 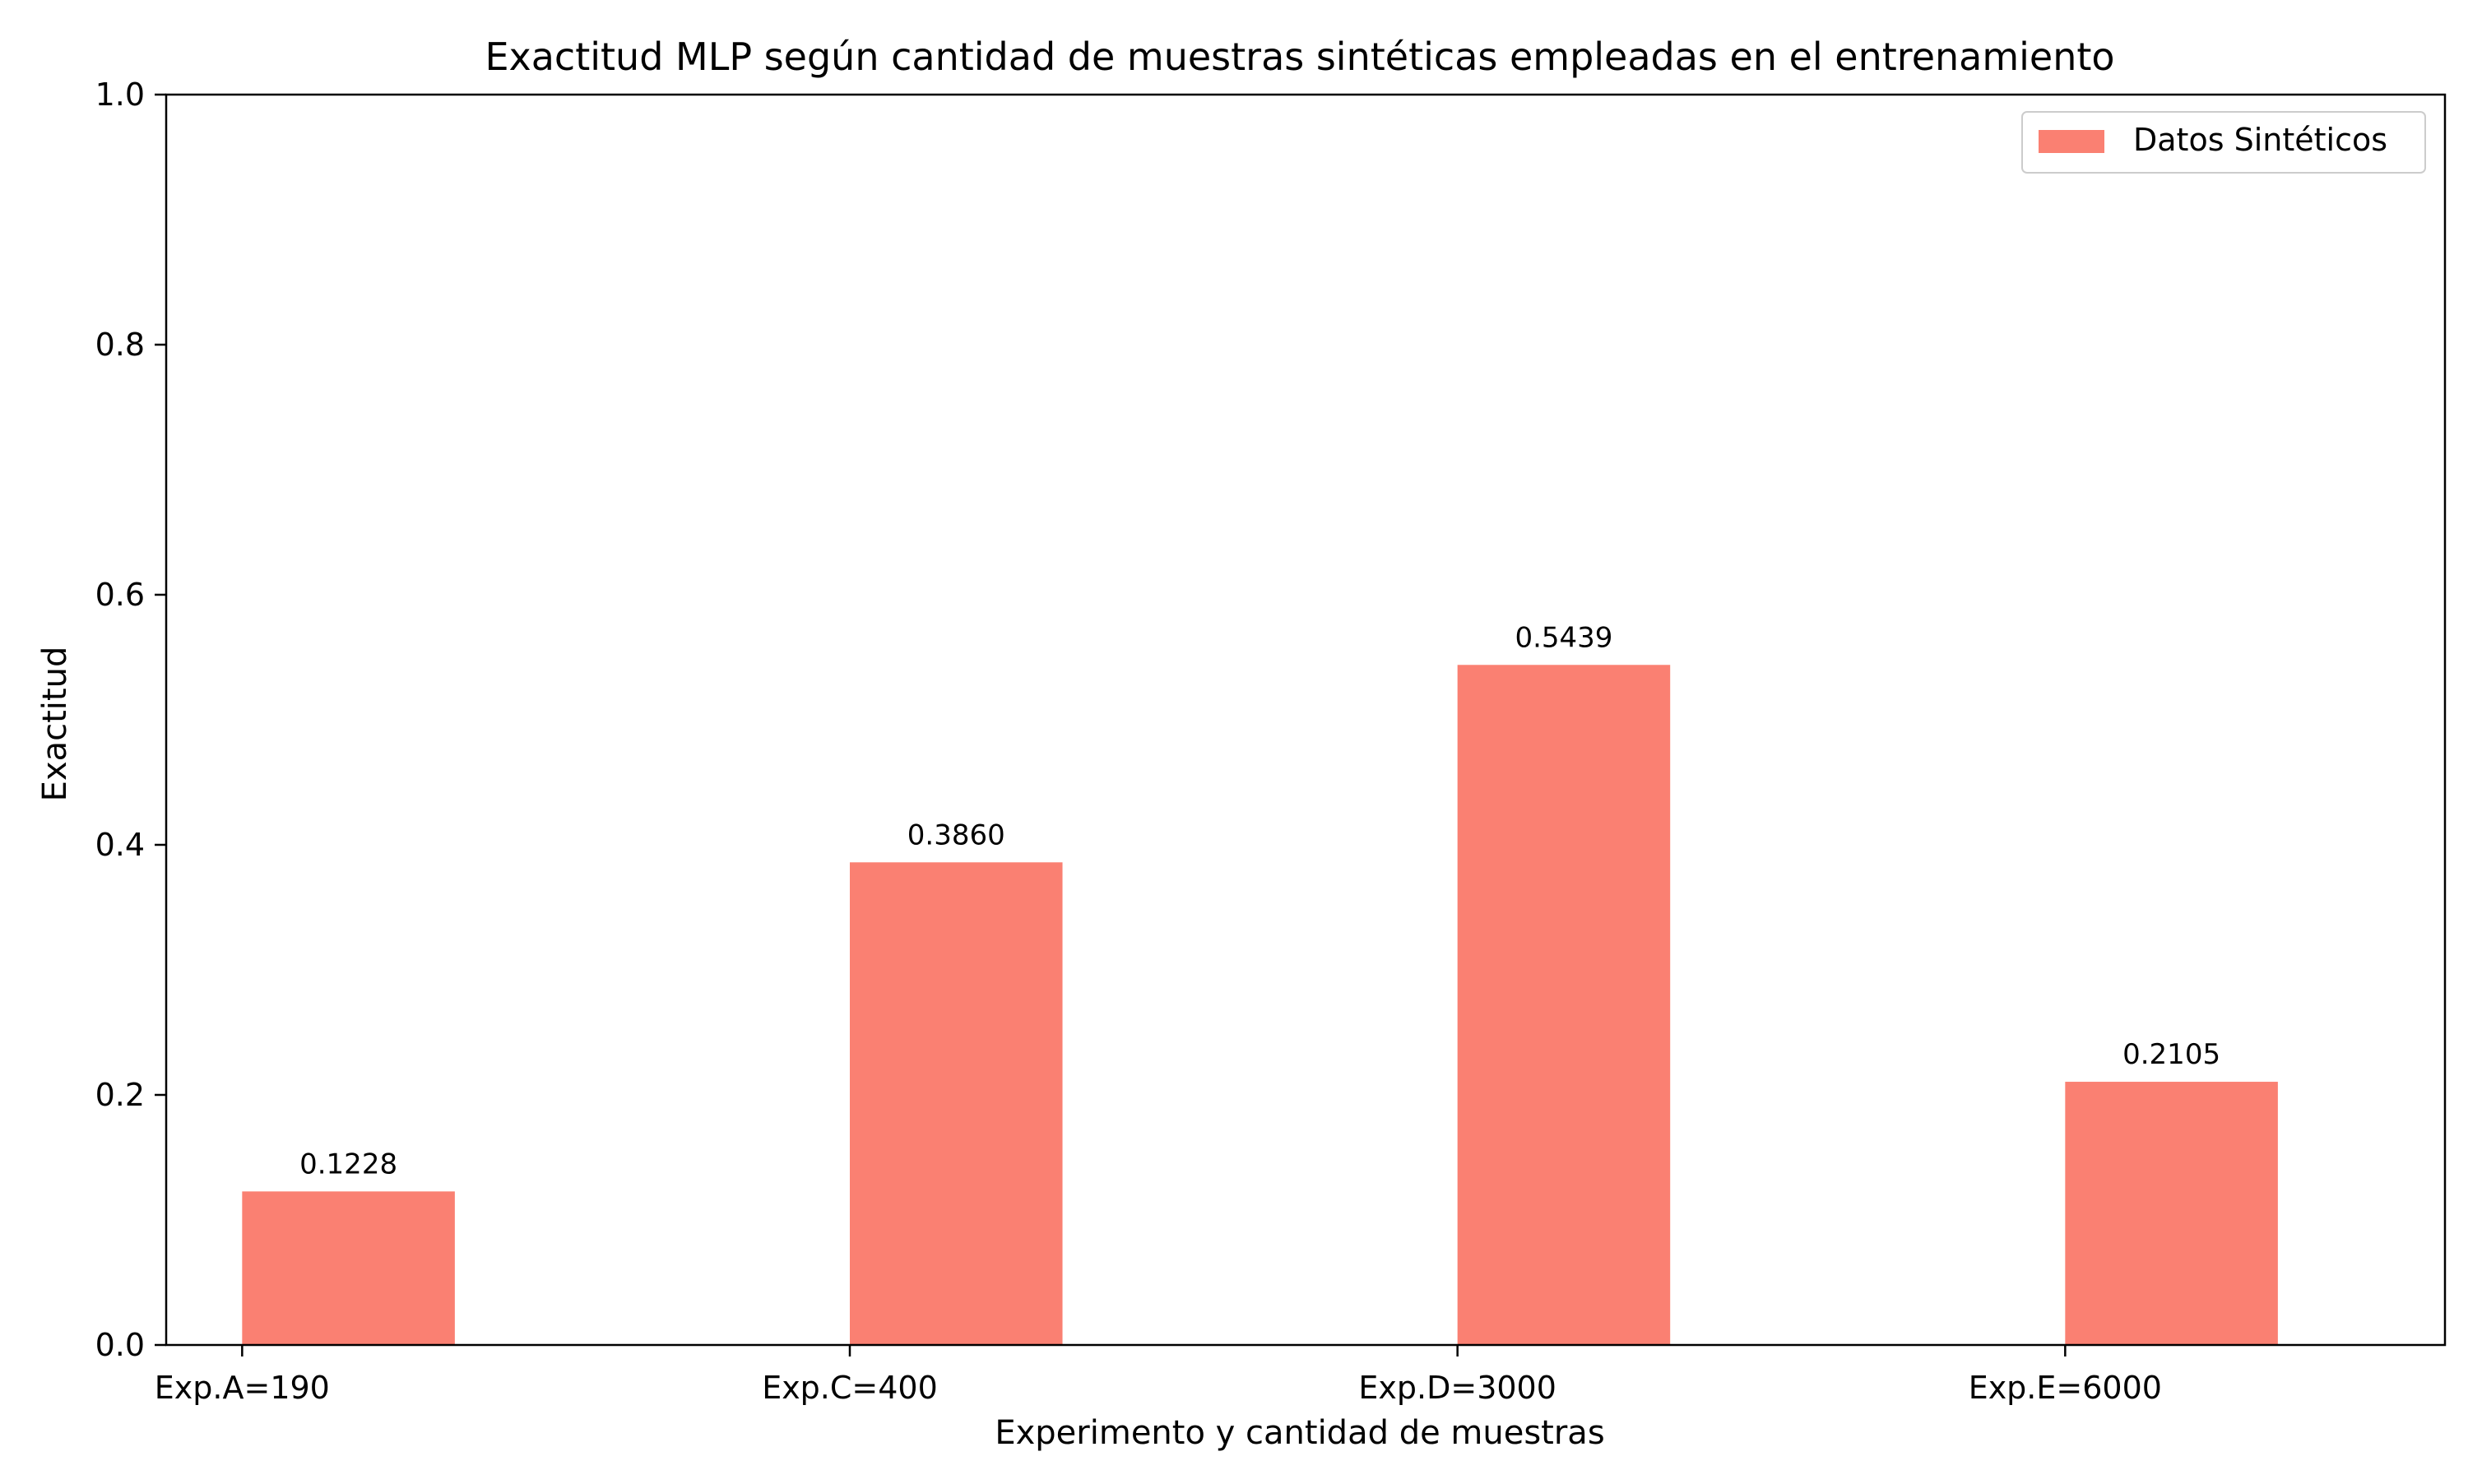 What do you see at coordinates (1299, 1433) in the screenshot?
I see `x-axis-title: Experimento y cantidad de muestras` at bounding box center [1299, 1433].